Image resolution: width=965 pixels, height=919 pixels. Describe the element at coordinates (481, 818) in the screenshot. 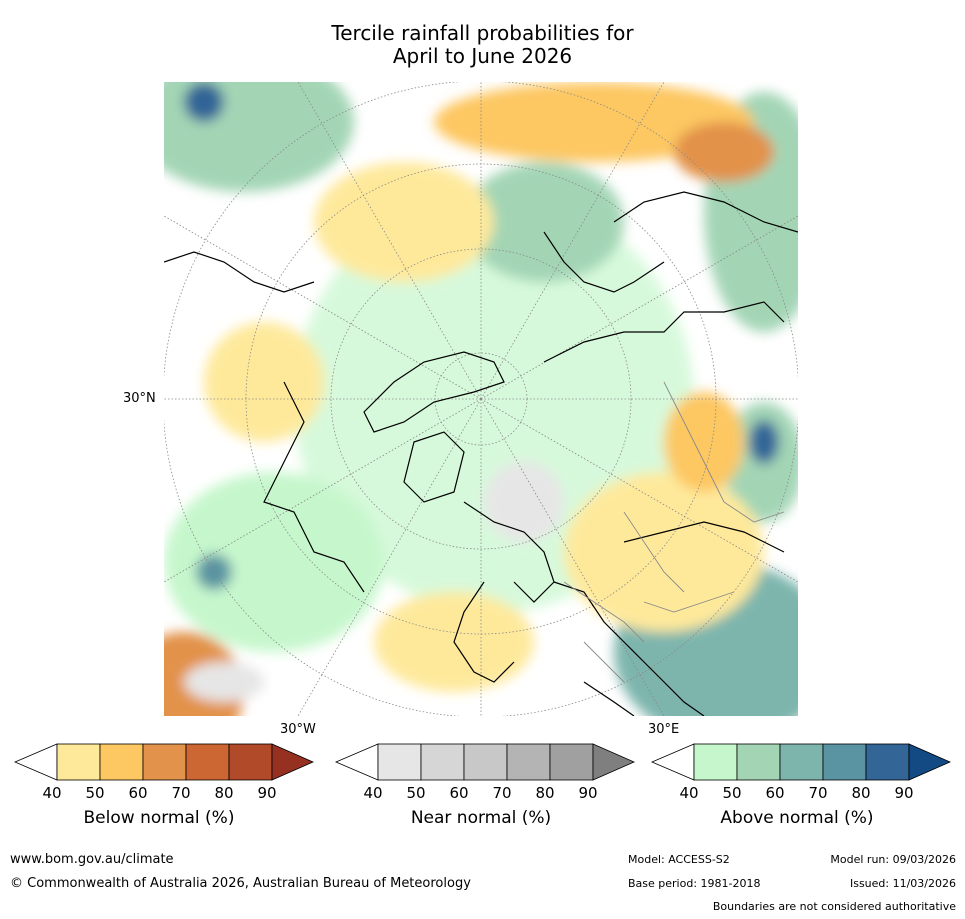

I see `near-normal-caption: Near normal (%)` at that location.